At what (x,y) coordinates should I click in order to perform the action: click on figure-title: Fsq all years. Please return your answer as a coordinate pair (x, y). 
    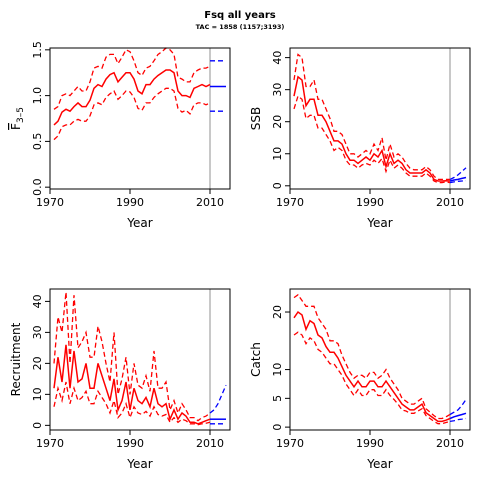
    Looking at the image, I should click on (240, 15).